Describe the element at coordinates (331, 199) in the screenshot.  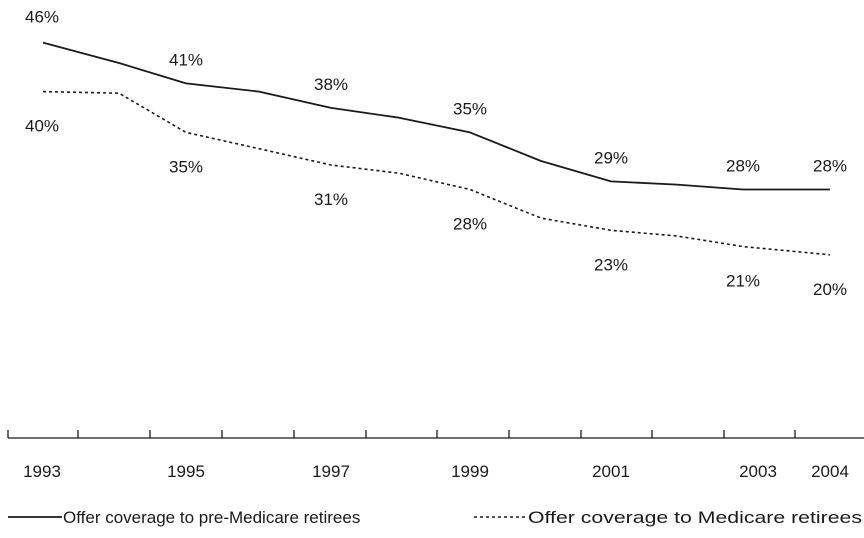
I see `data-label-s2-1997: 31%` at that location.